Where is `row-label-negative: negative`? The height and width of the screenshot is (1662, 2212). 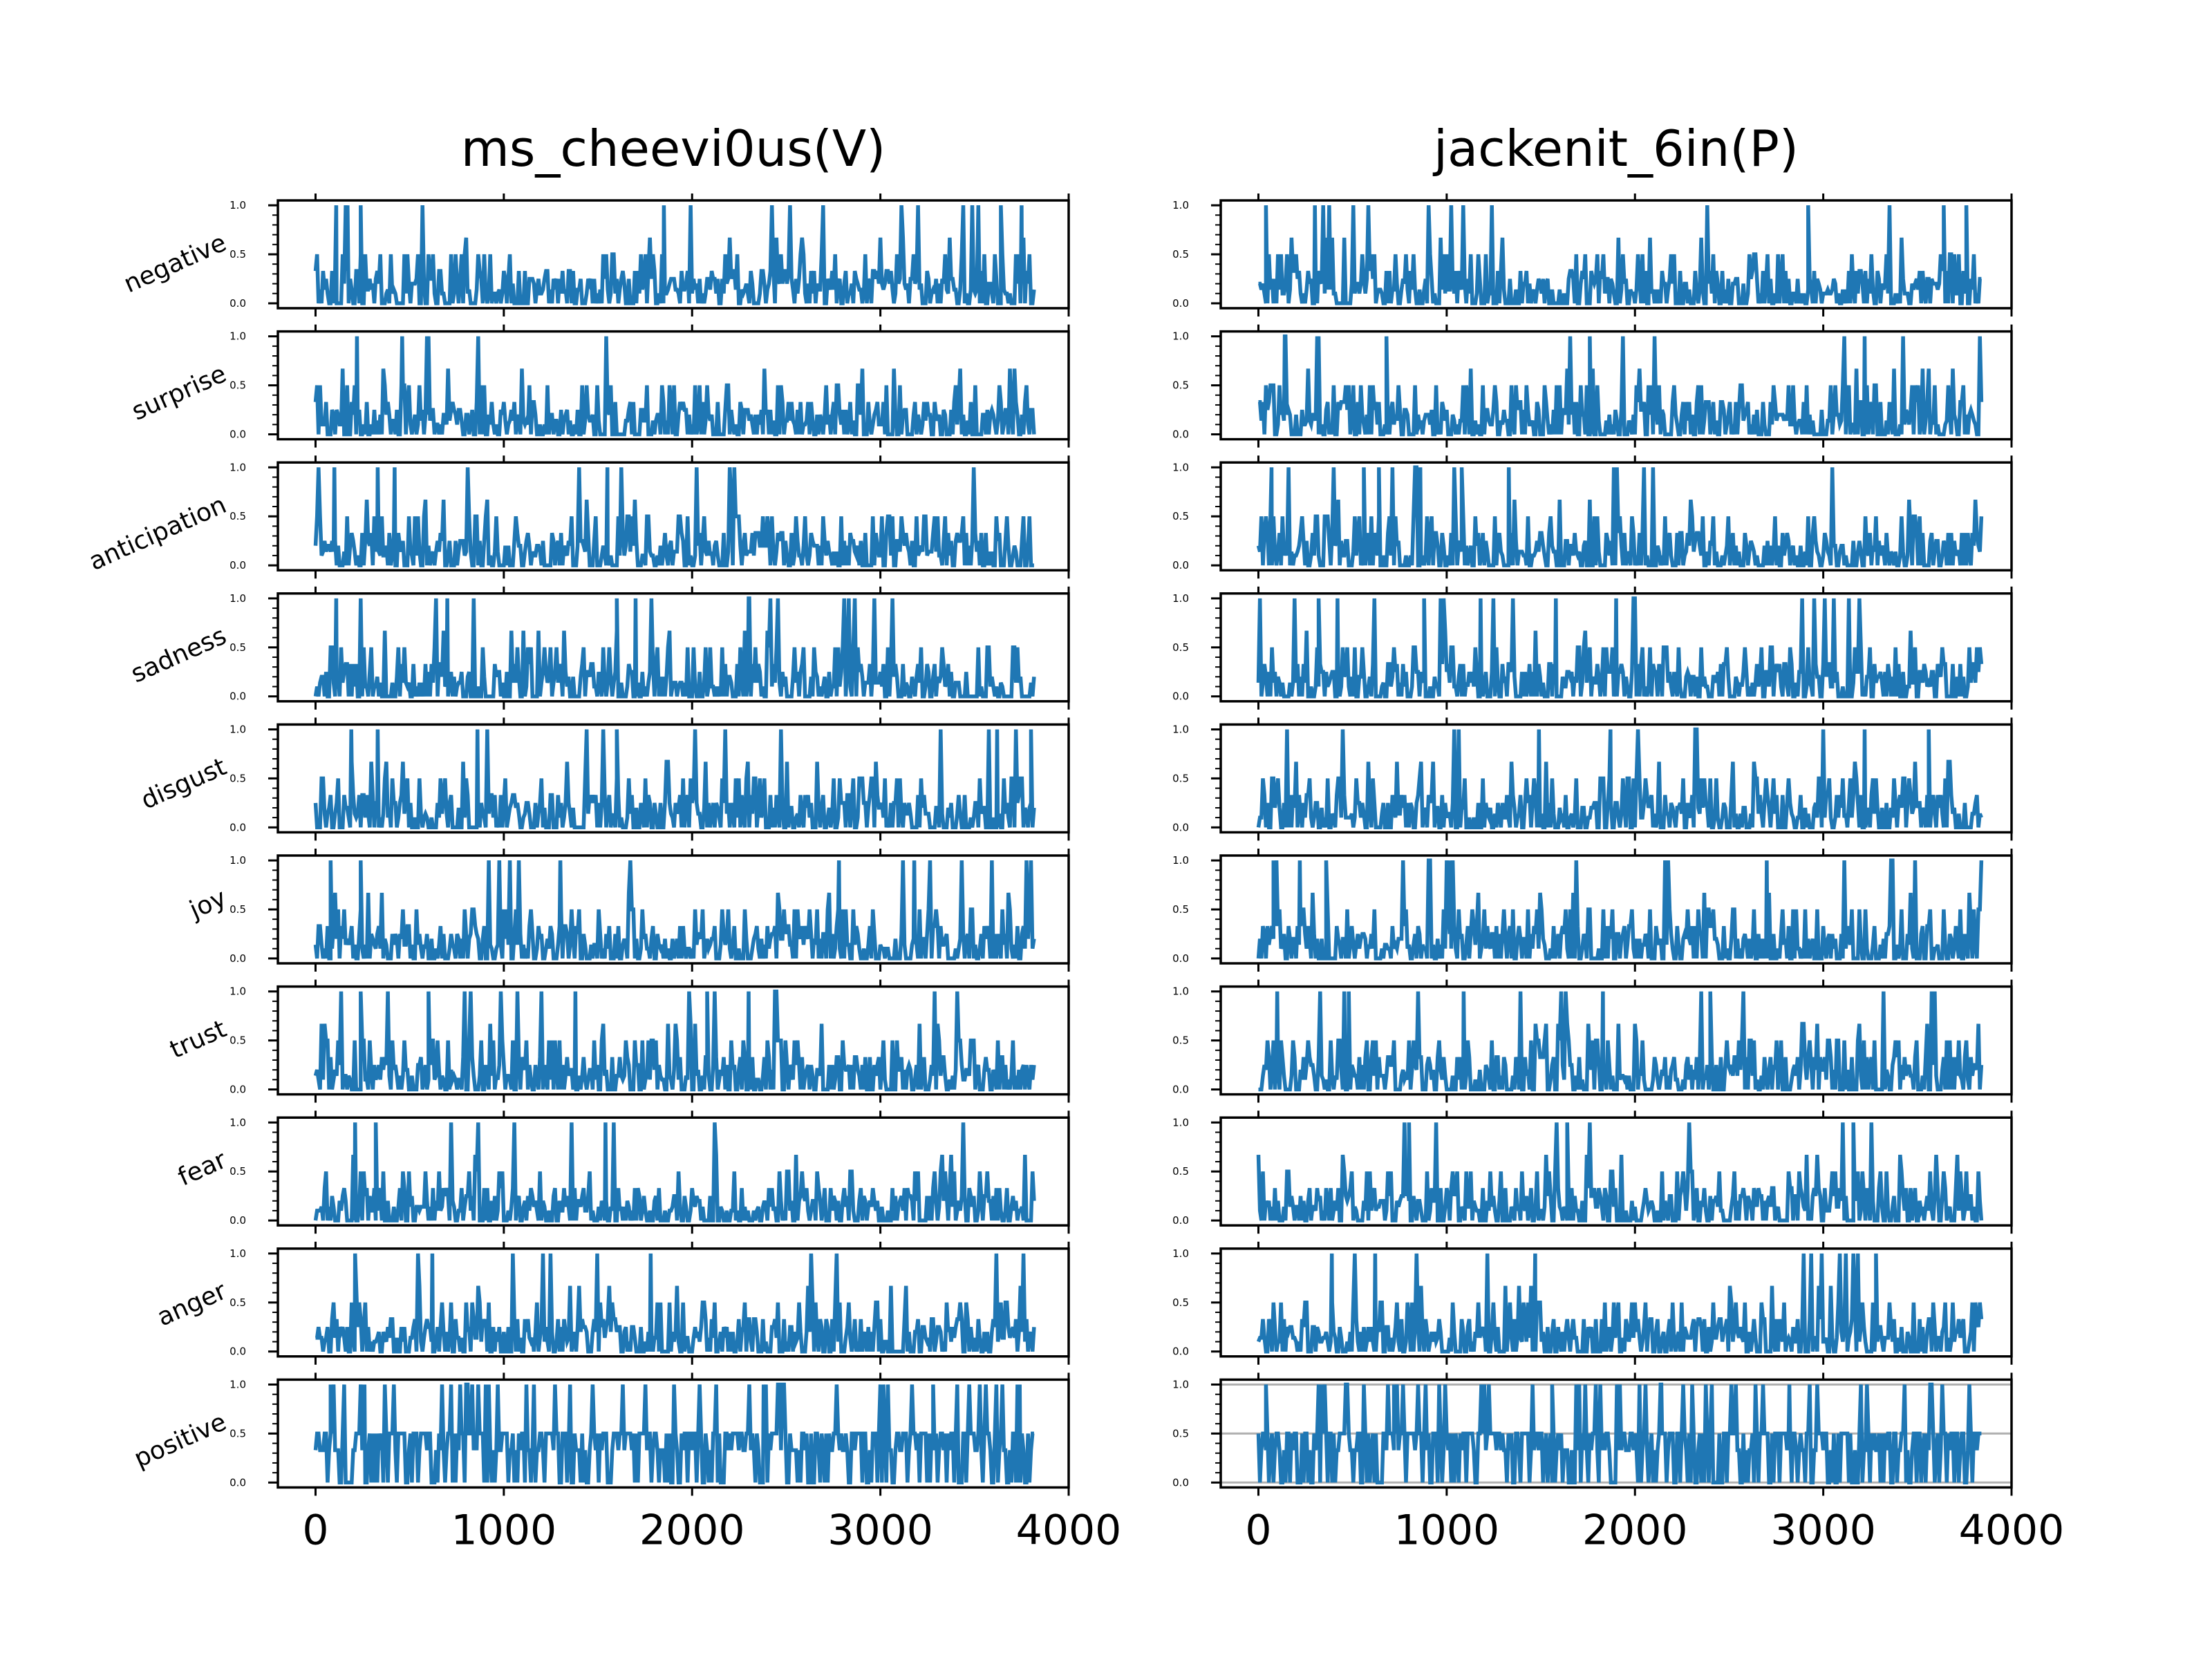
row-label-negative: negative is located at coordinates (175, 264).